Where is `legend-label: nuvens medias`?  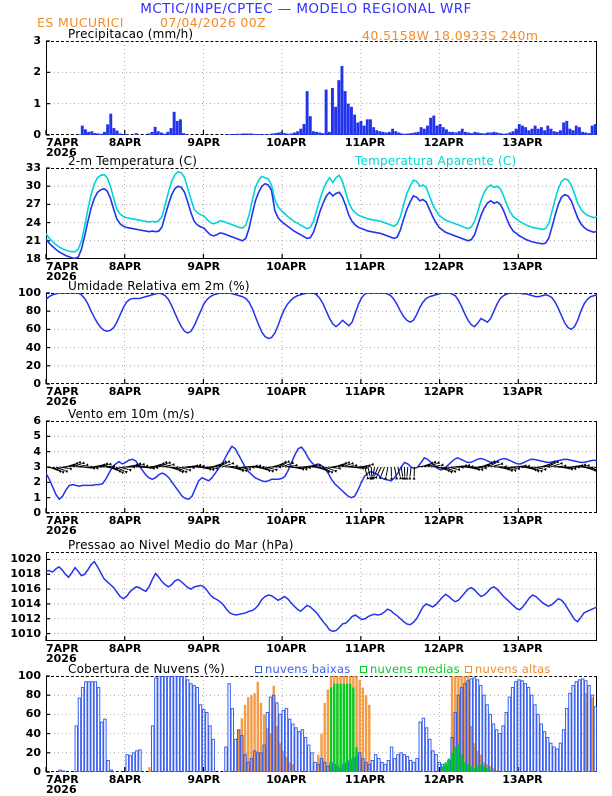 legend-label: nuvens medias is located at coordinates (415, 669).